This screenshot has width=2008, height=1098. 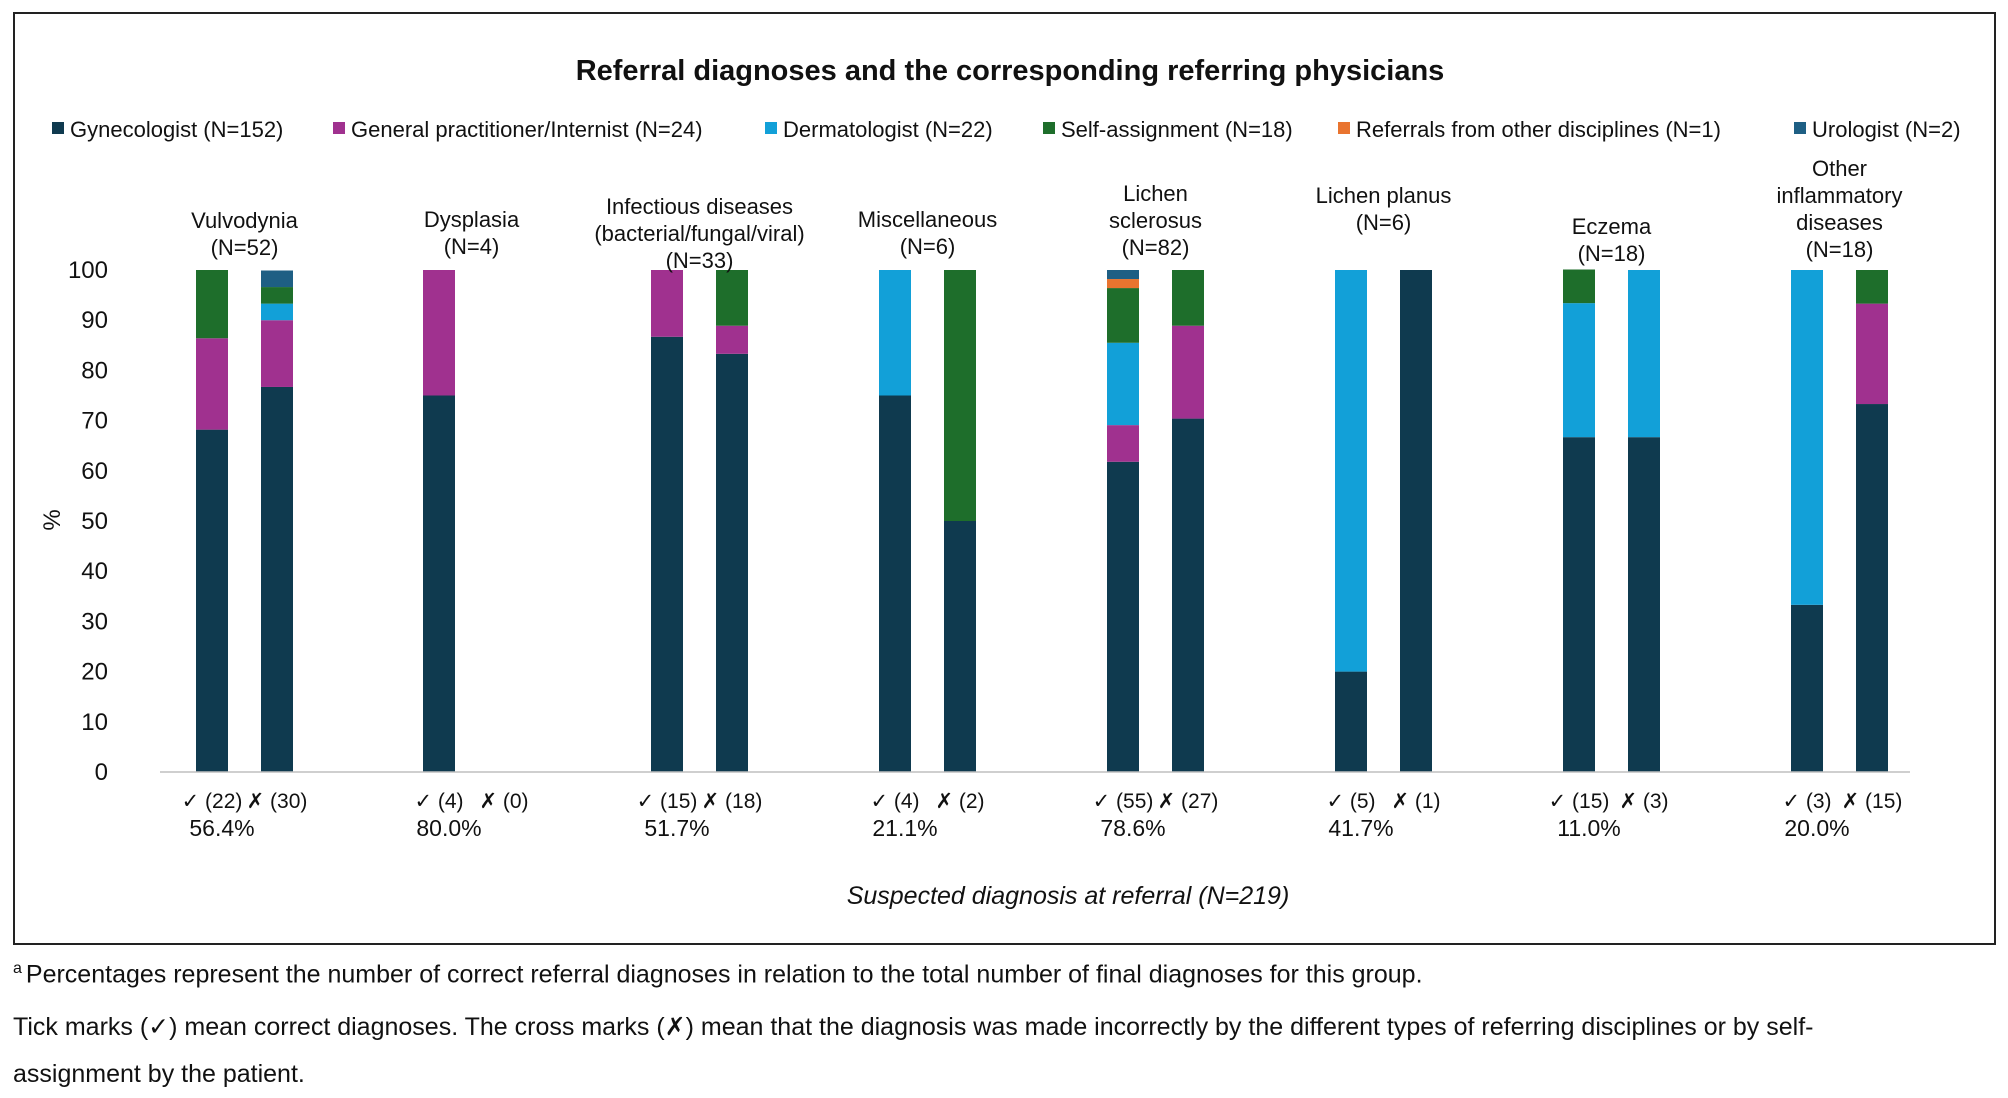 What do you see at coordinates (1188, 801) in the screenshot?
I see `incorrect-count-label: ✗ (27)` at bounding box center [1188, 801].